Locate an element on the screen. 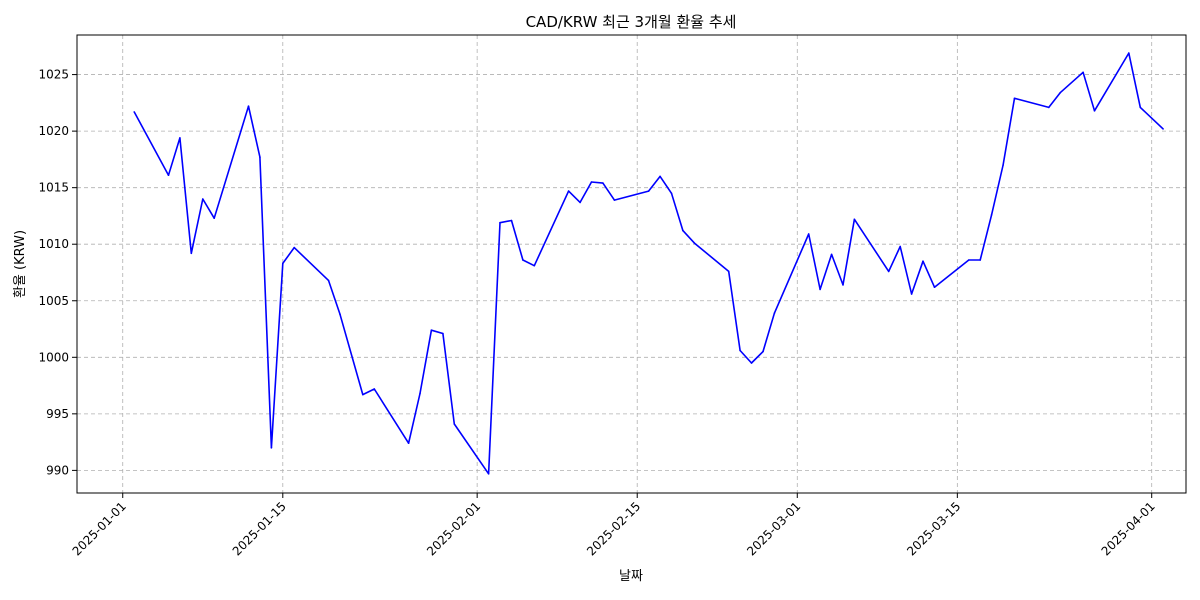 The height and width of the screenshot is (600, 1200). x-tick-label: 2025-03-01 is located at coordinates (773, 528).